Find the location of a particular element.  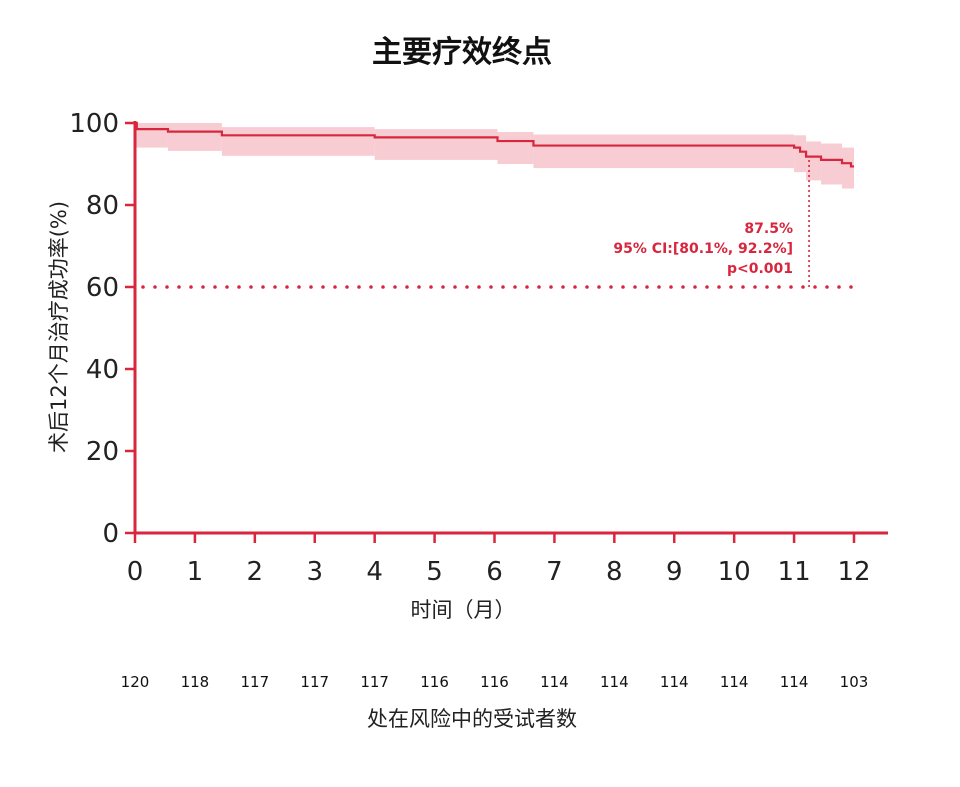

x-tick-label: 11 is located at coordinates (794, 572).